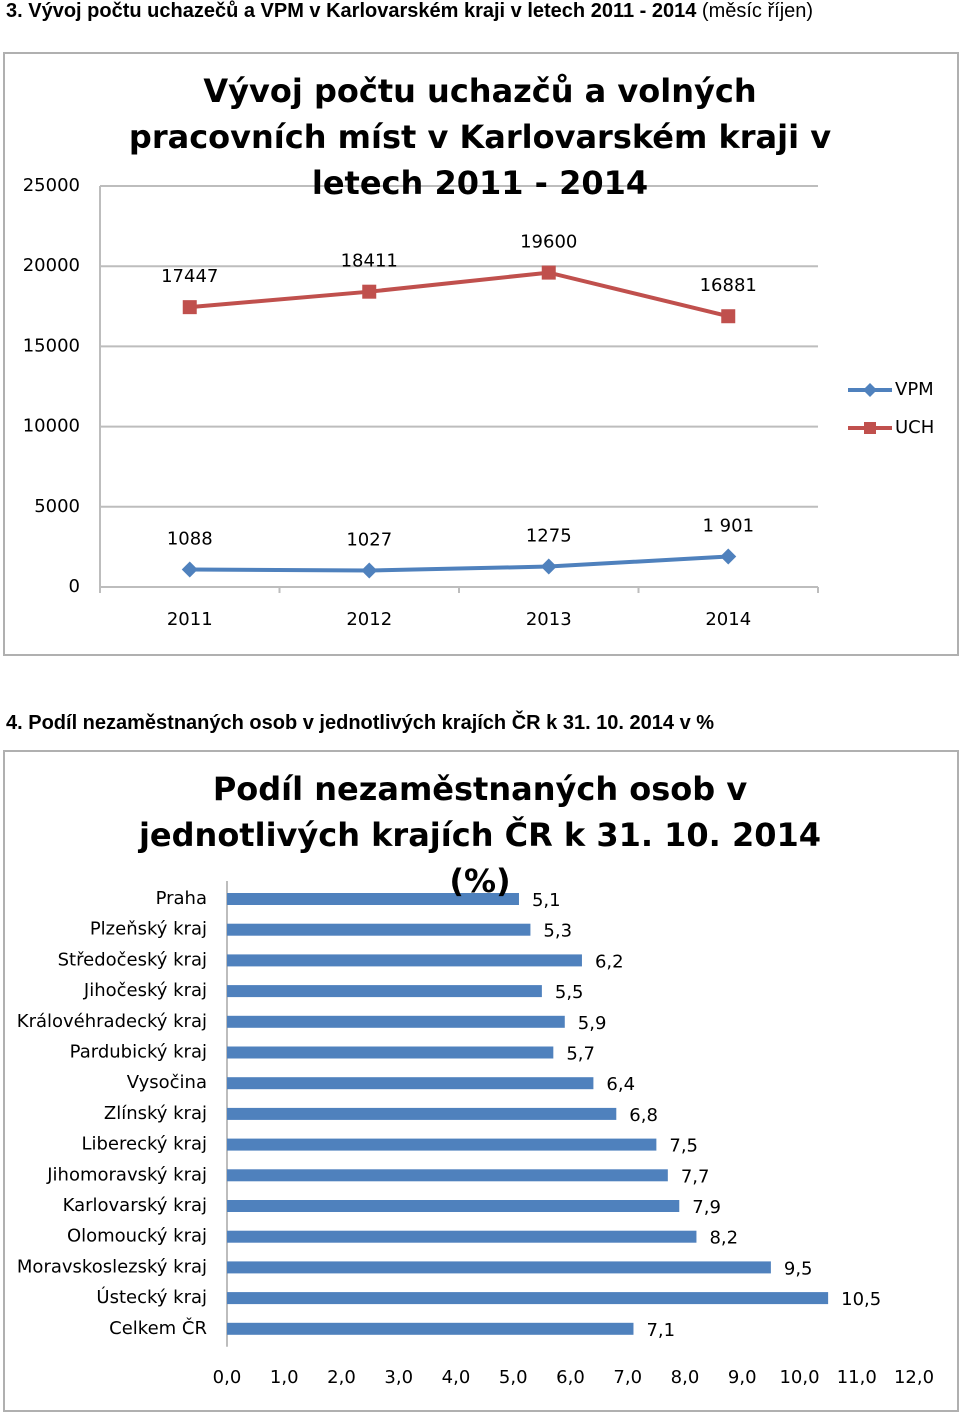  I want to click on data-label: 19600, so click(548, 242).